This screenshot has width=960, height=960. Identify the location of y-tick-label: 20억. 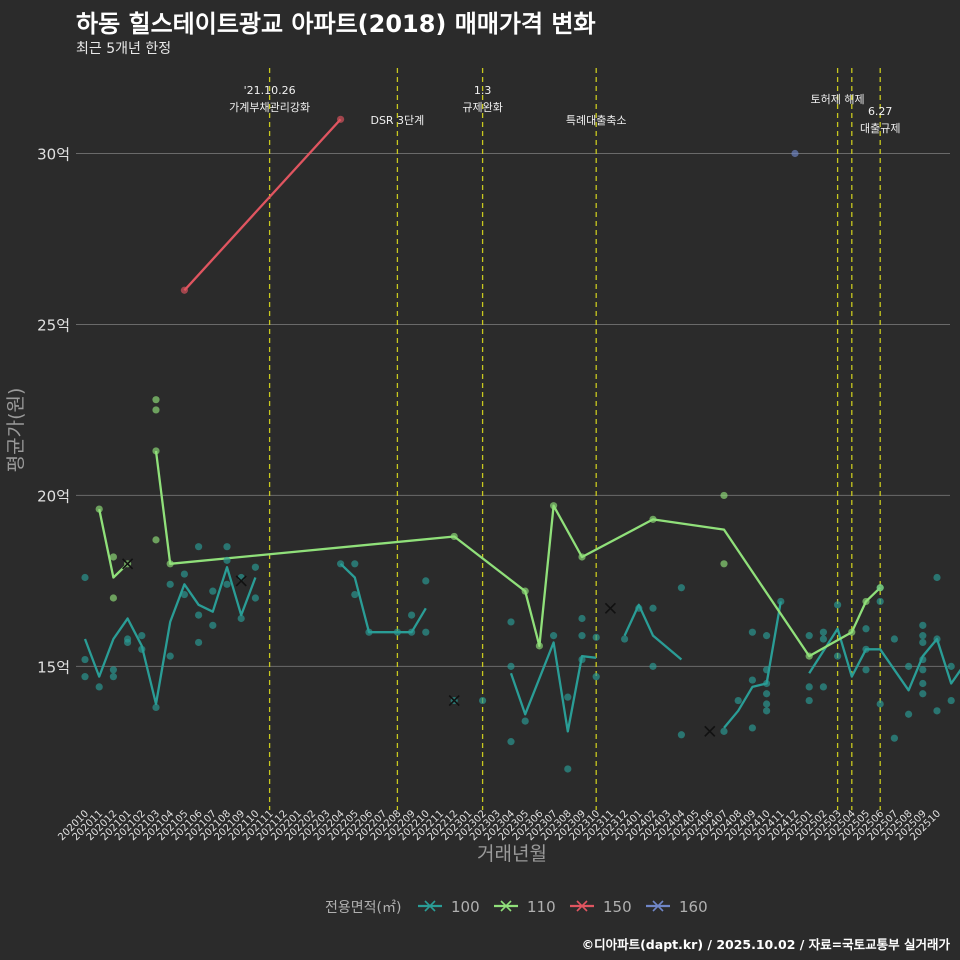
(53, 496).